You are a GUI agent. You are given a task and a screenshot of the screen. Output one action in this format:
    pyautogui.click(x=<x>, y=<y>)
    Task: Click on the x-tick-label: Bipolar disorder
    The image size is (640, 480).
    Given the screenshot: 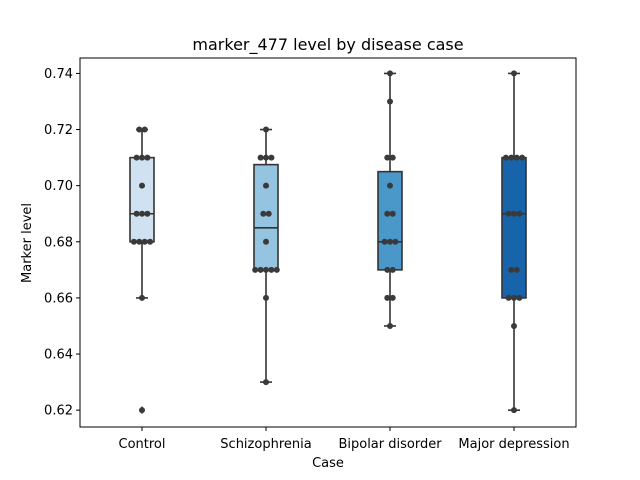 What is the action you would take?
    pyautogui.click(x=390, y=444)
    